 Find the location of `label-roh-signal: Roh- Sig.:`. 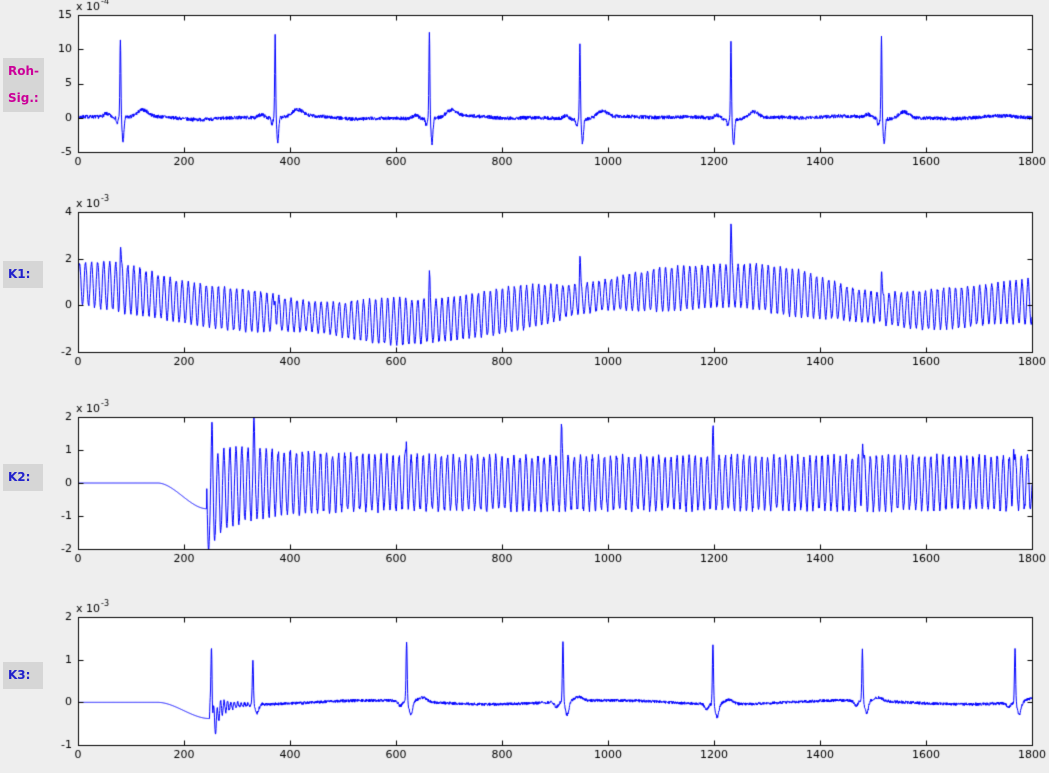

label-roh-signal: Roh- Sig.: is located at coordinates (24, 85).